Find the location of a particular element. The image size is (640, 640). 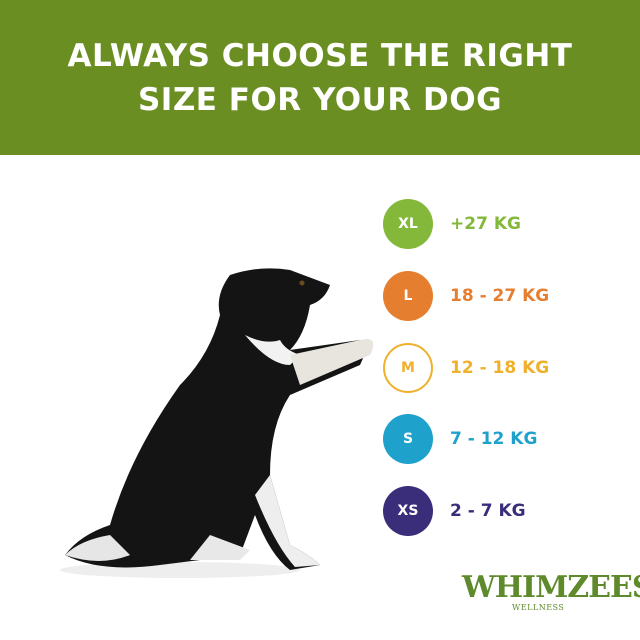

size-badge: S is located at coordinates (408, 439).